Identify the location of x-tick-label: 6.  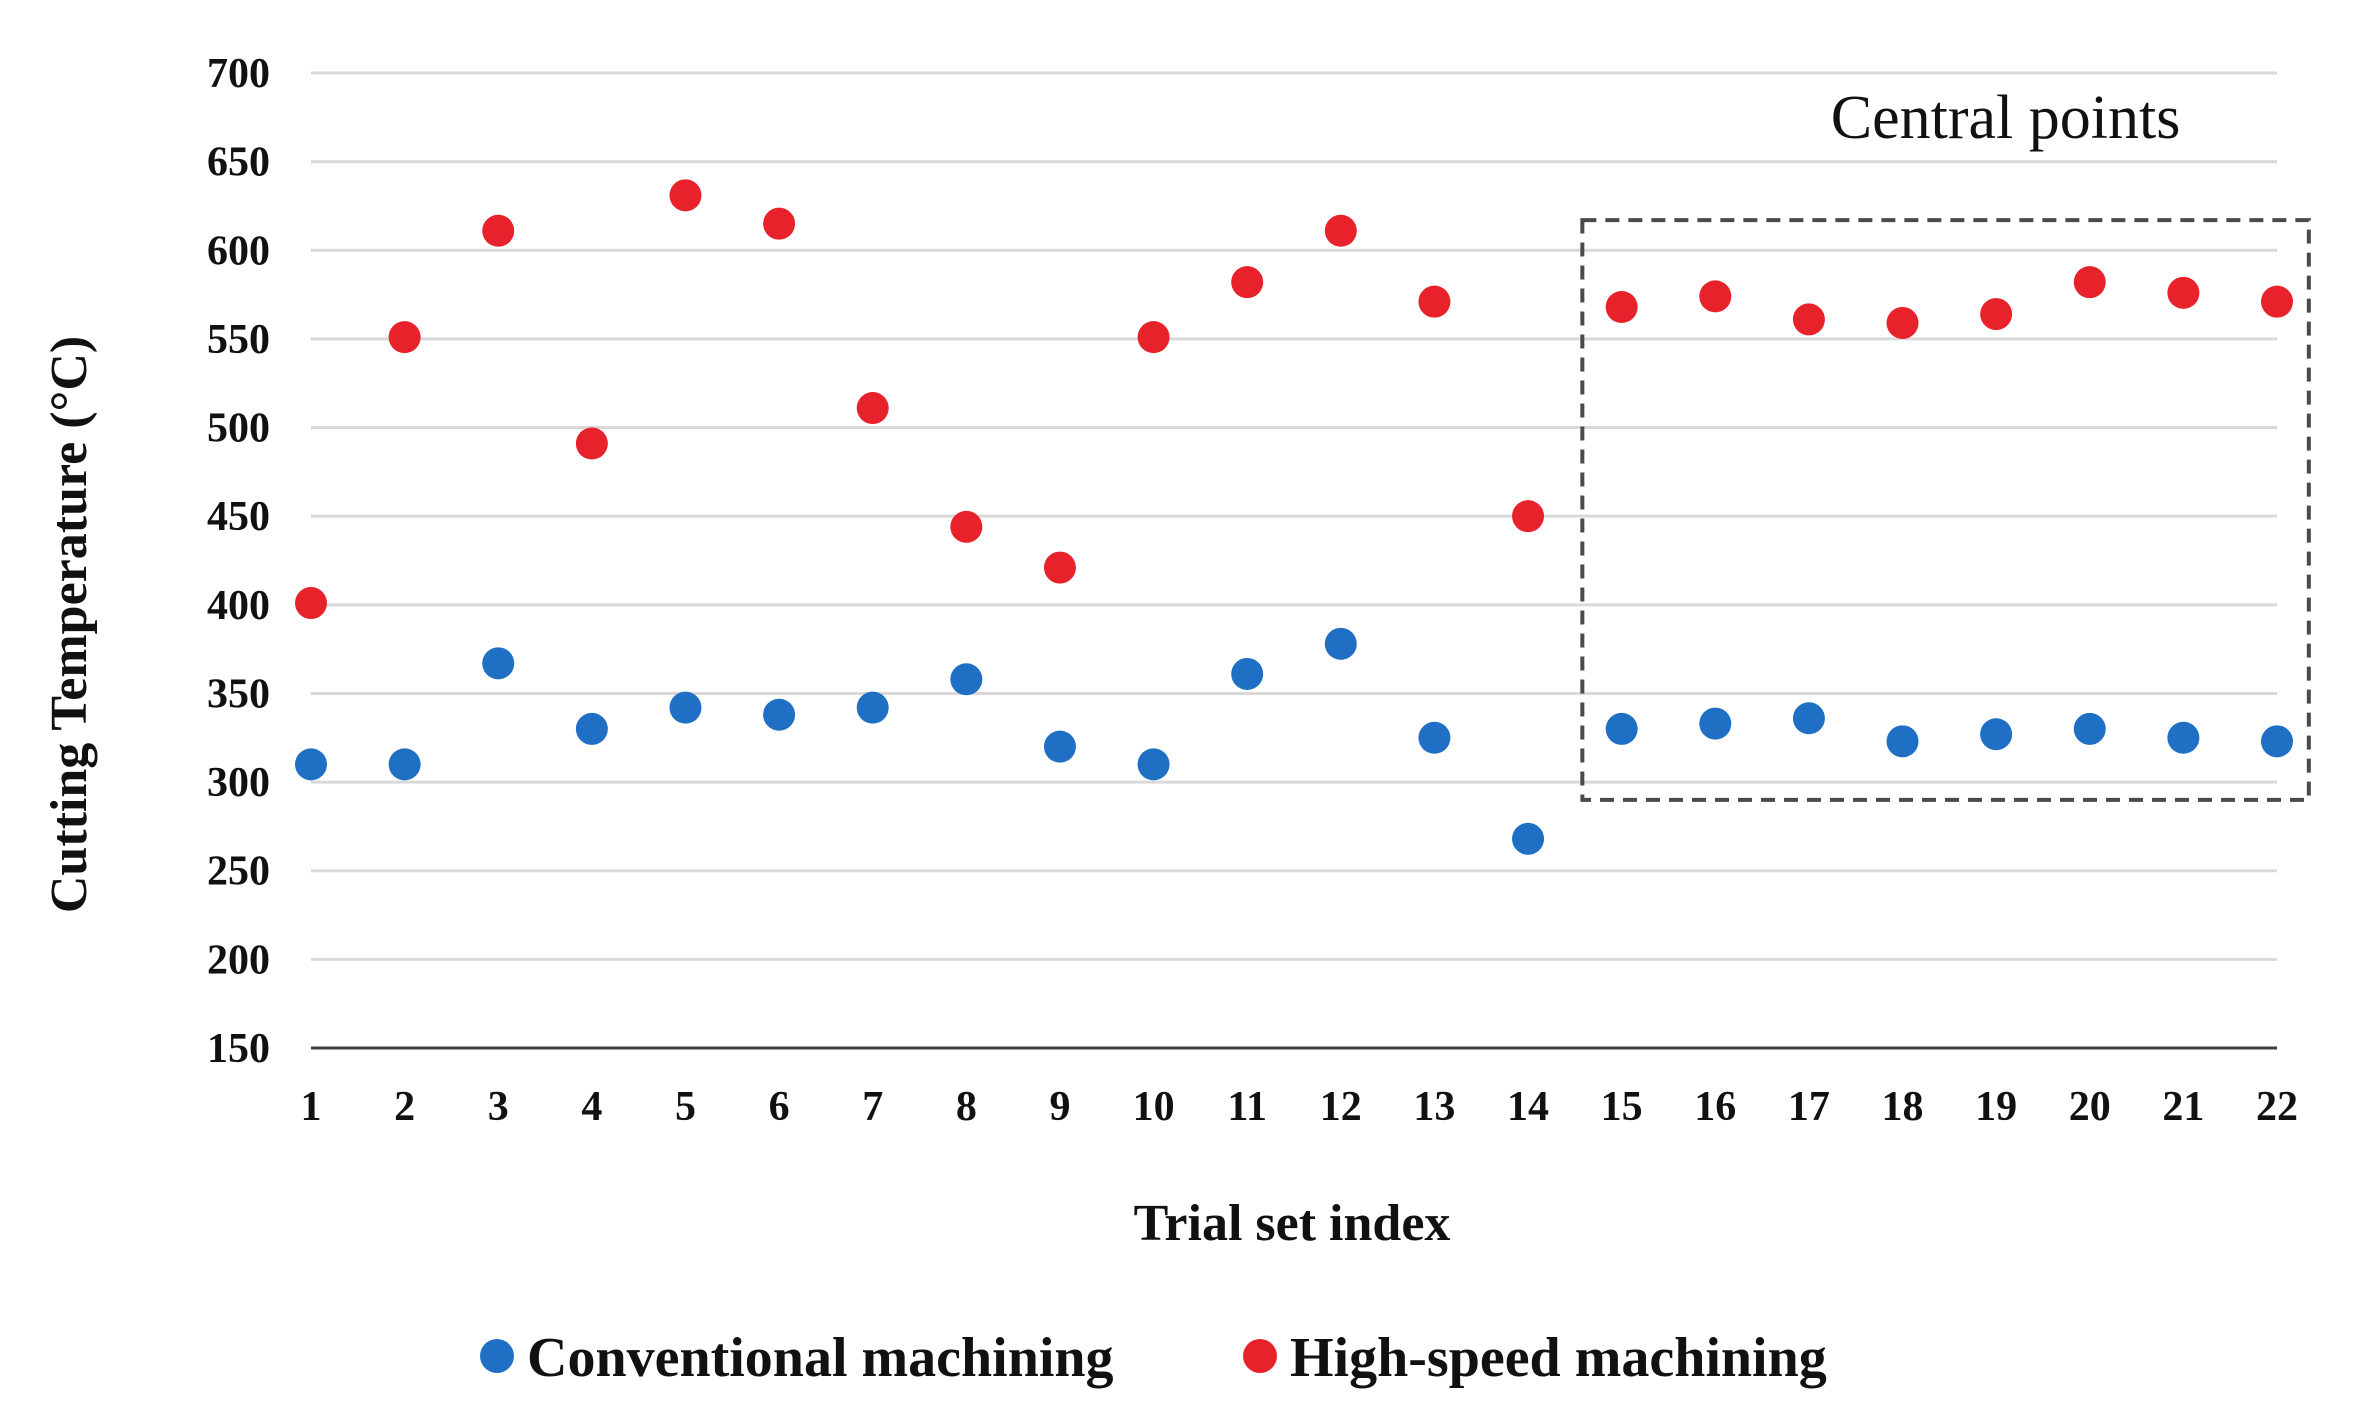
(779, 1107).